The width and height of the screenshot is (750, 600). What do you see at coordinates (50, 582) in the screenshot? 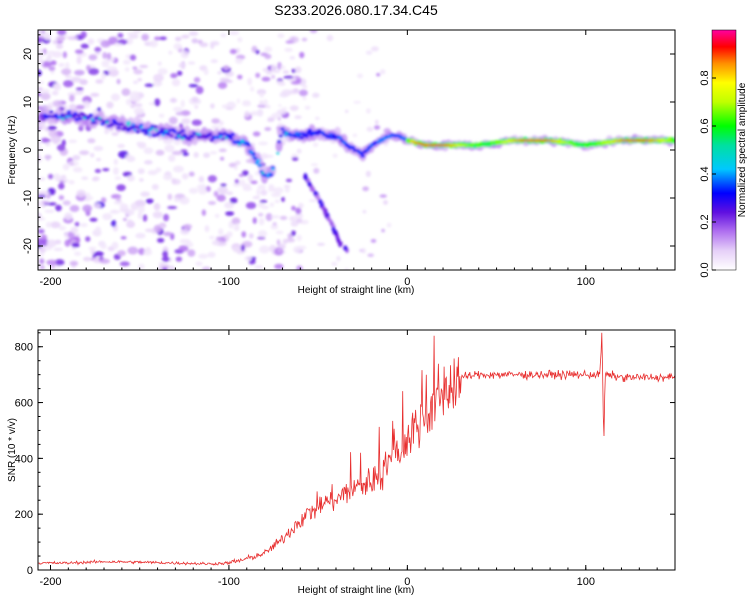
I see `snr-x-tick-label: -200` at bounding box center [50, 582].